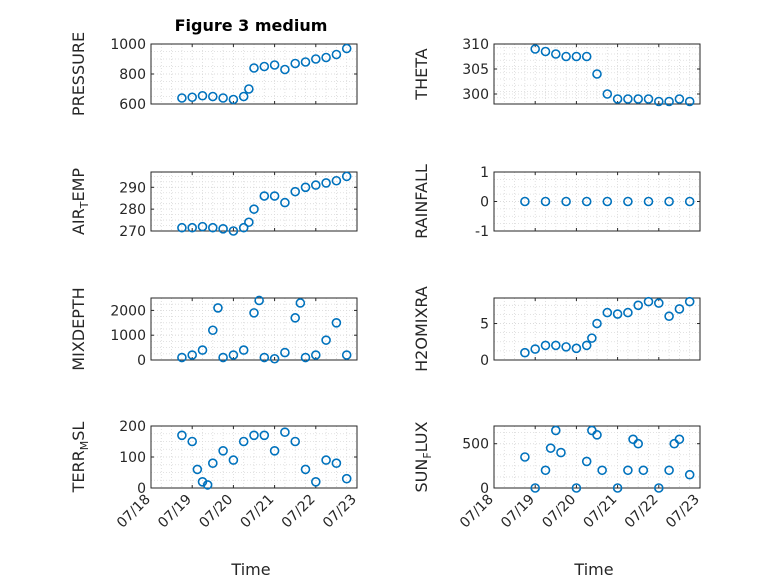 Image resolution: width=778 pixels, height=583 pixels. I want to click on y-tick-label: 200, so click(132, 427).